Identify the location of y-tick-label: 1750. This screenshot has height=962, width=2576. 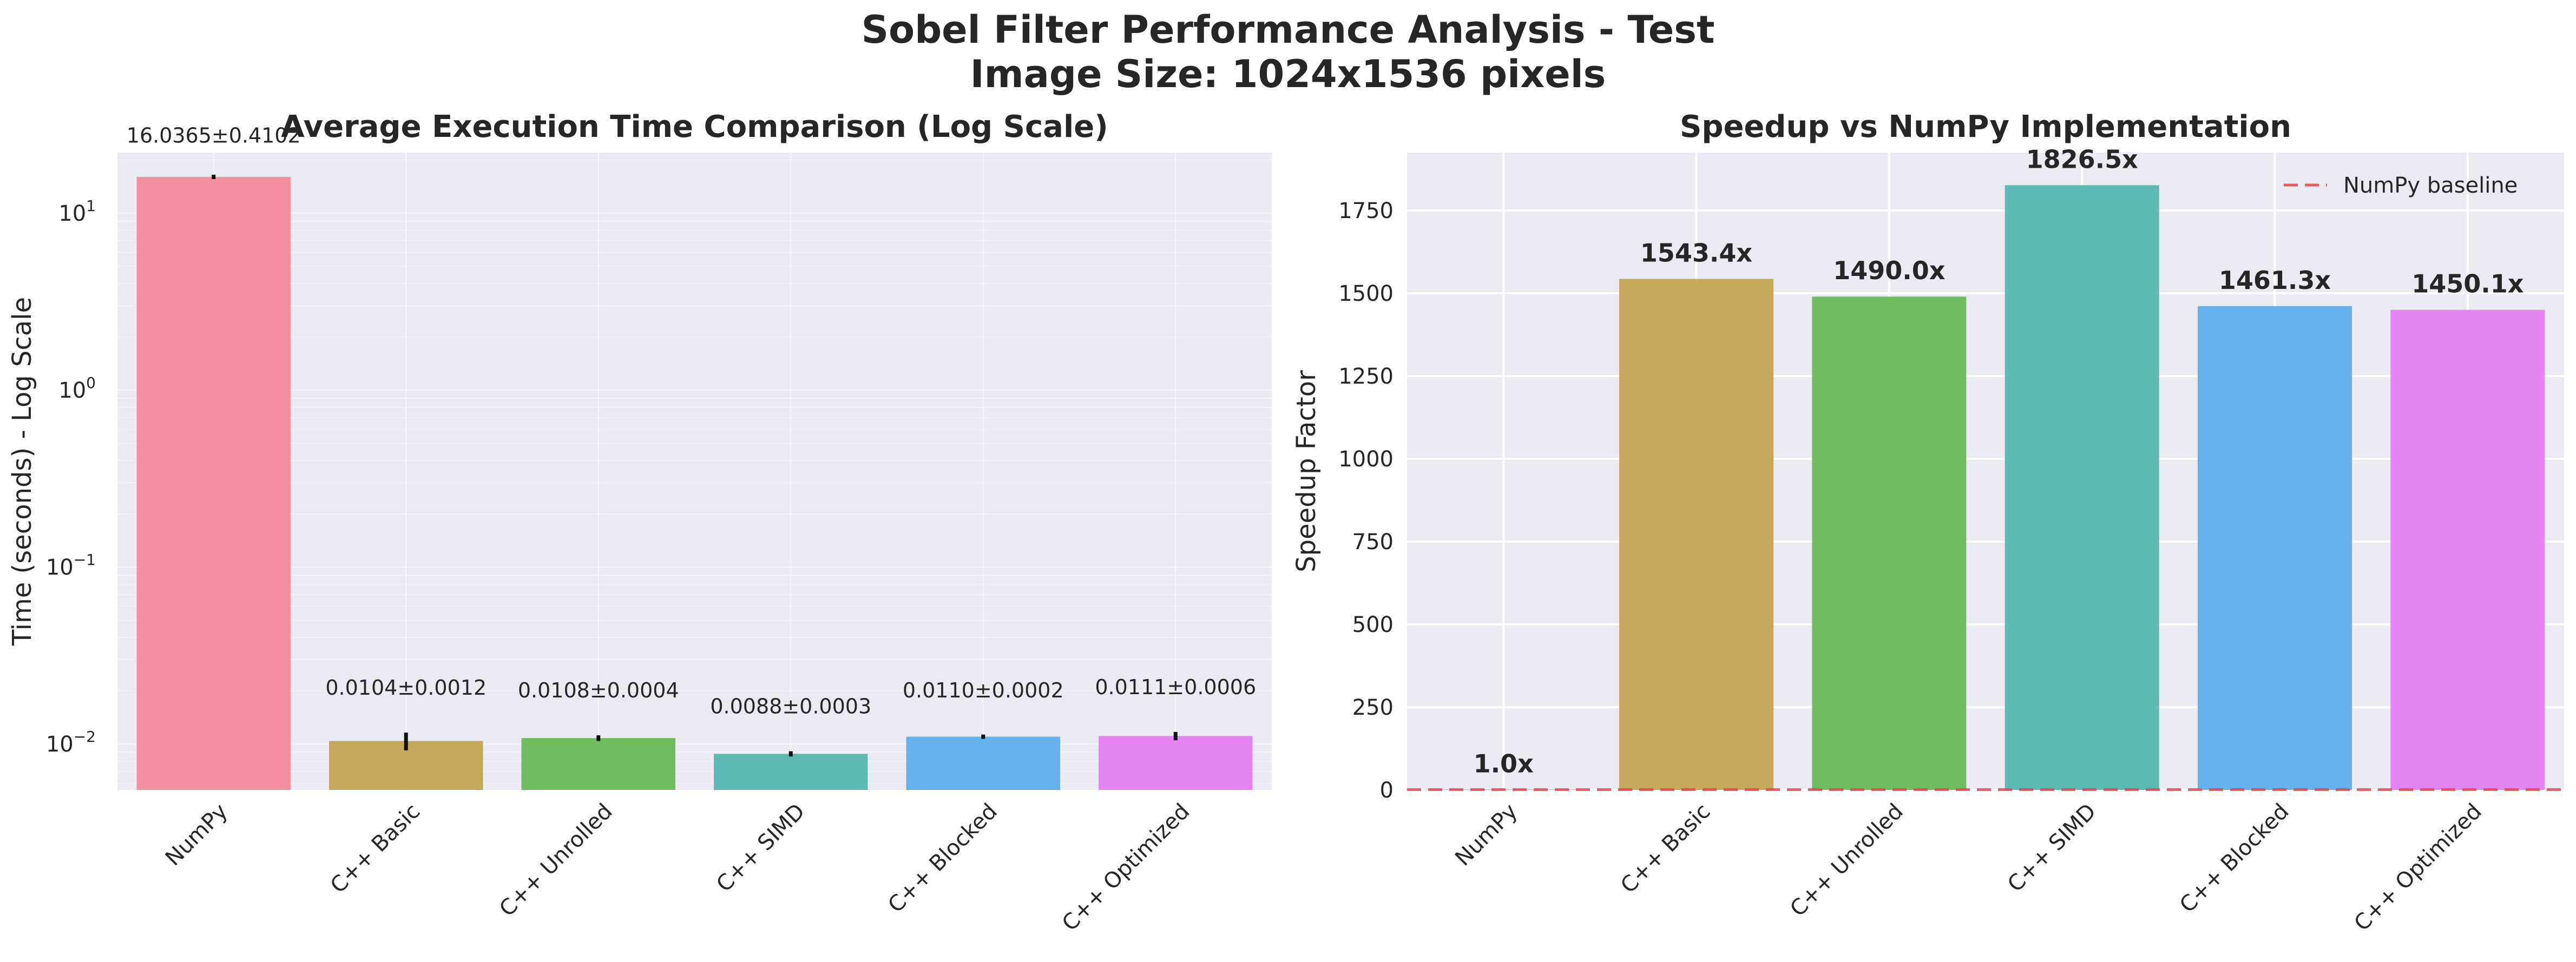
(1366, 211).